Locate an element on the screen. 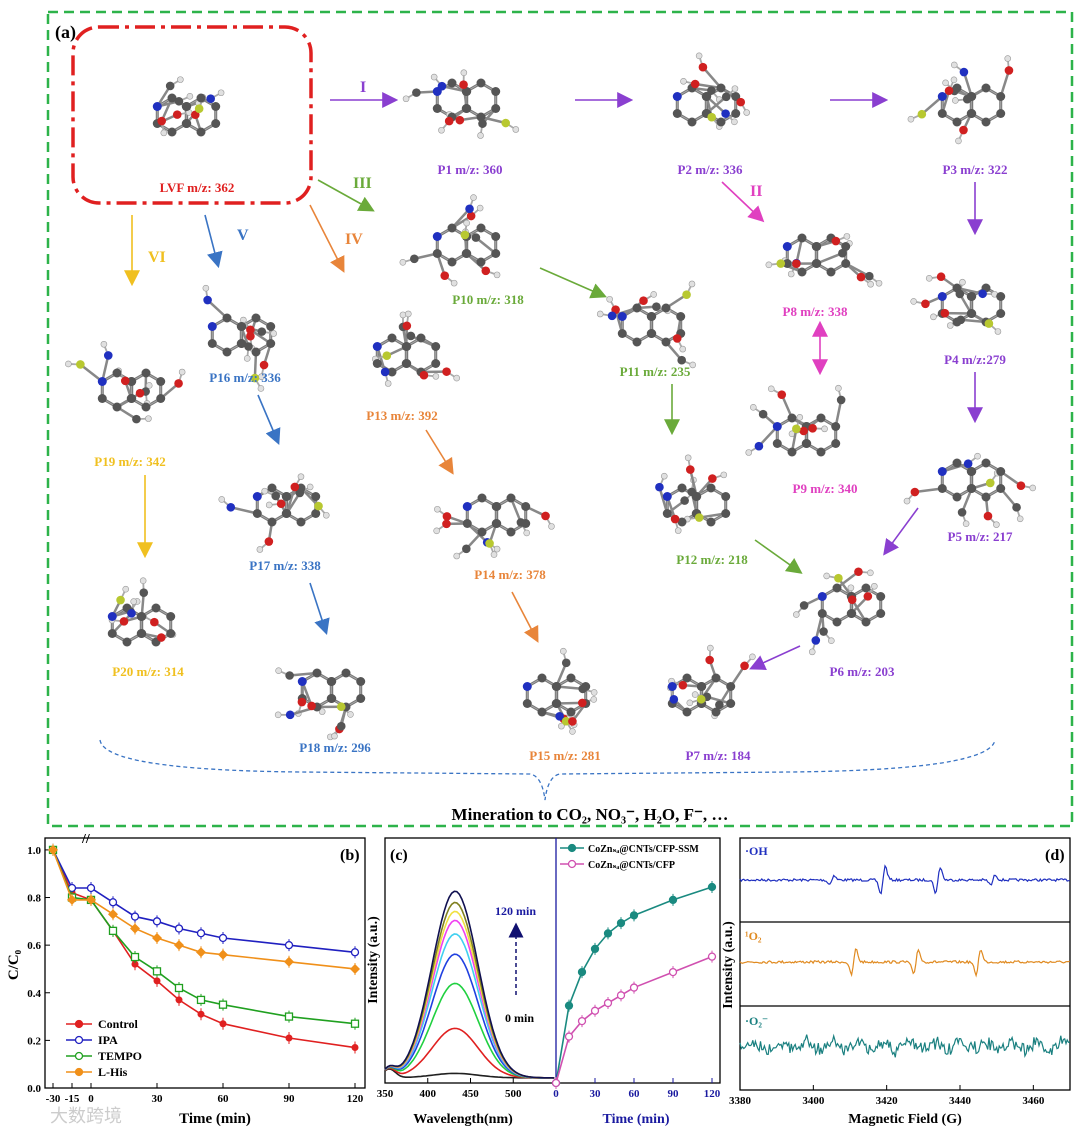  compound-label-p18: P18 m/z: 296 is located at coordinates (335, 747).